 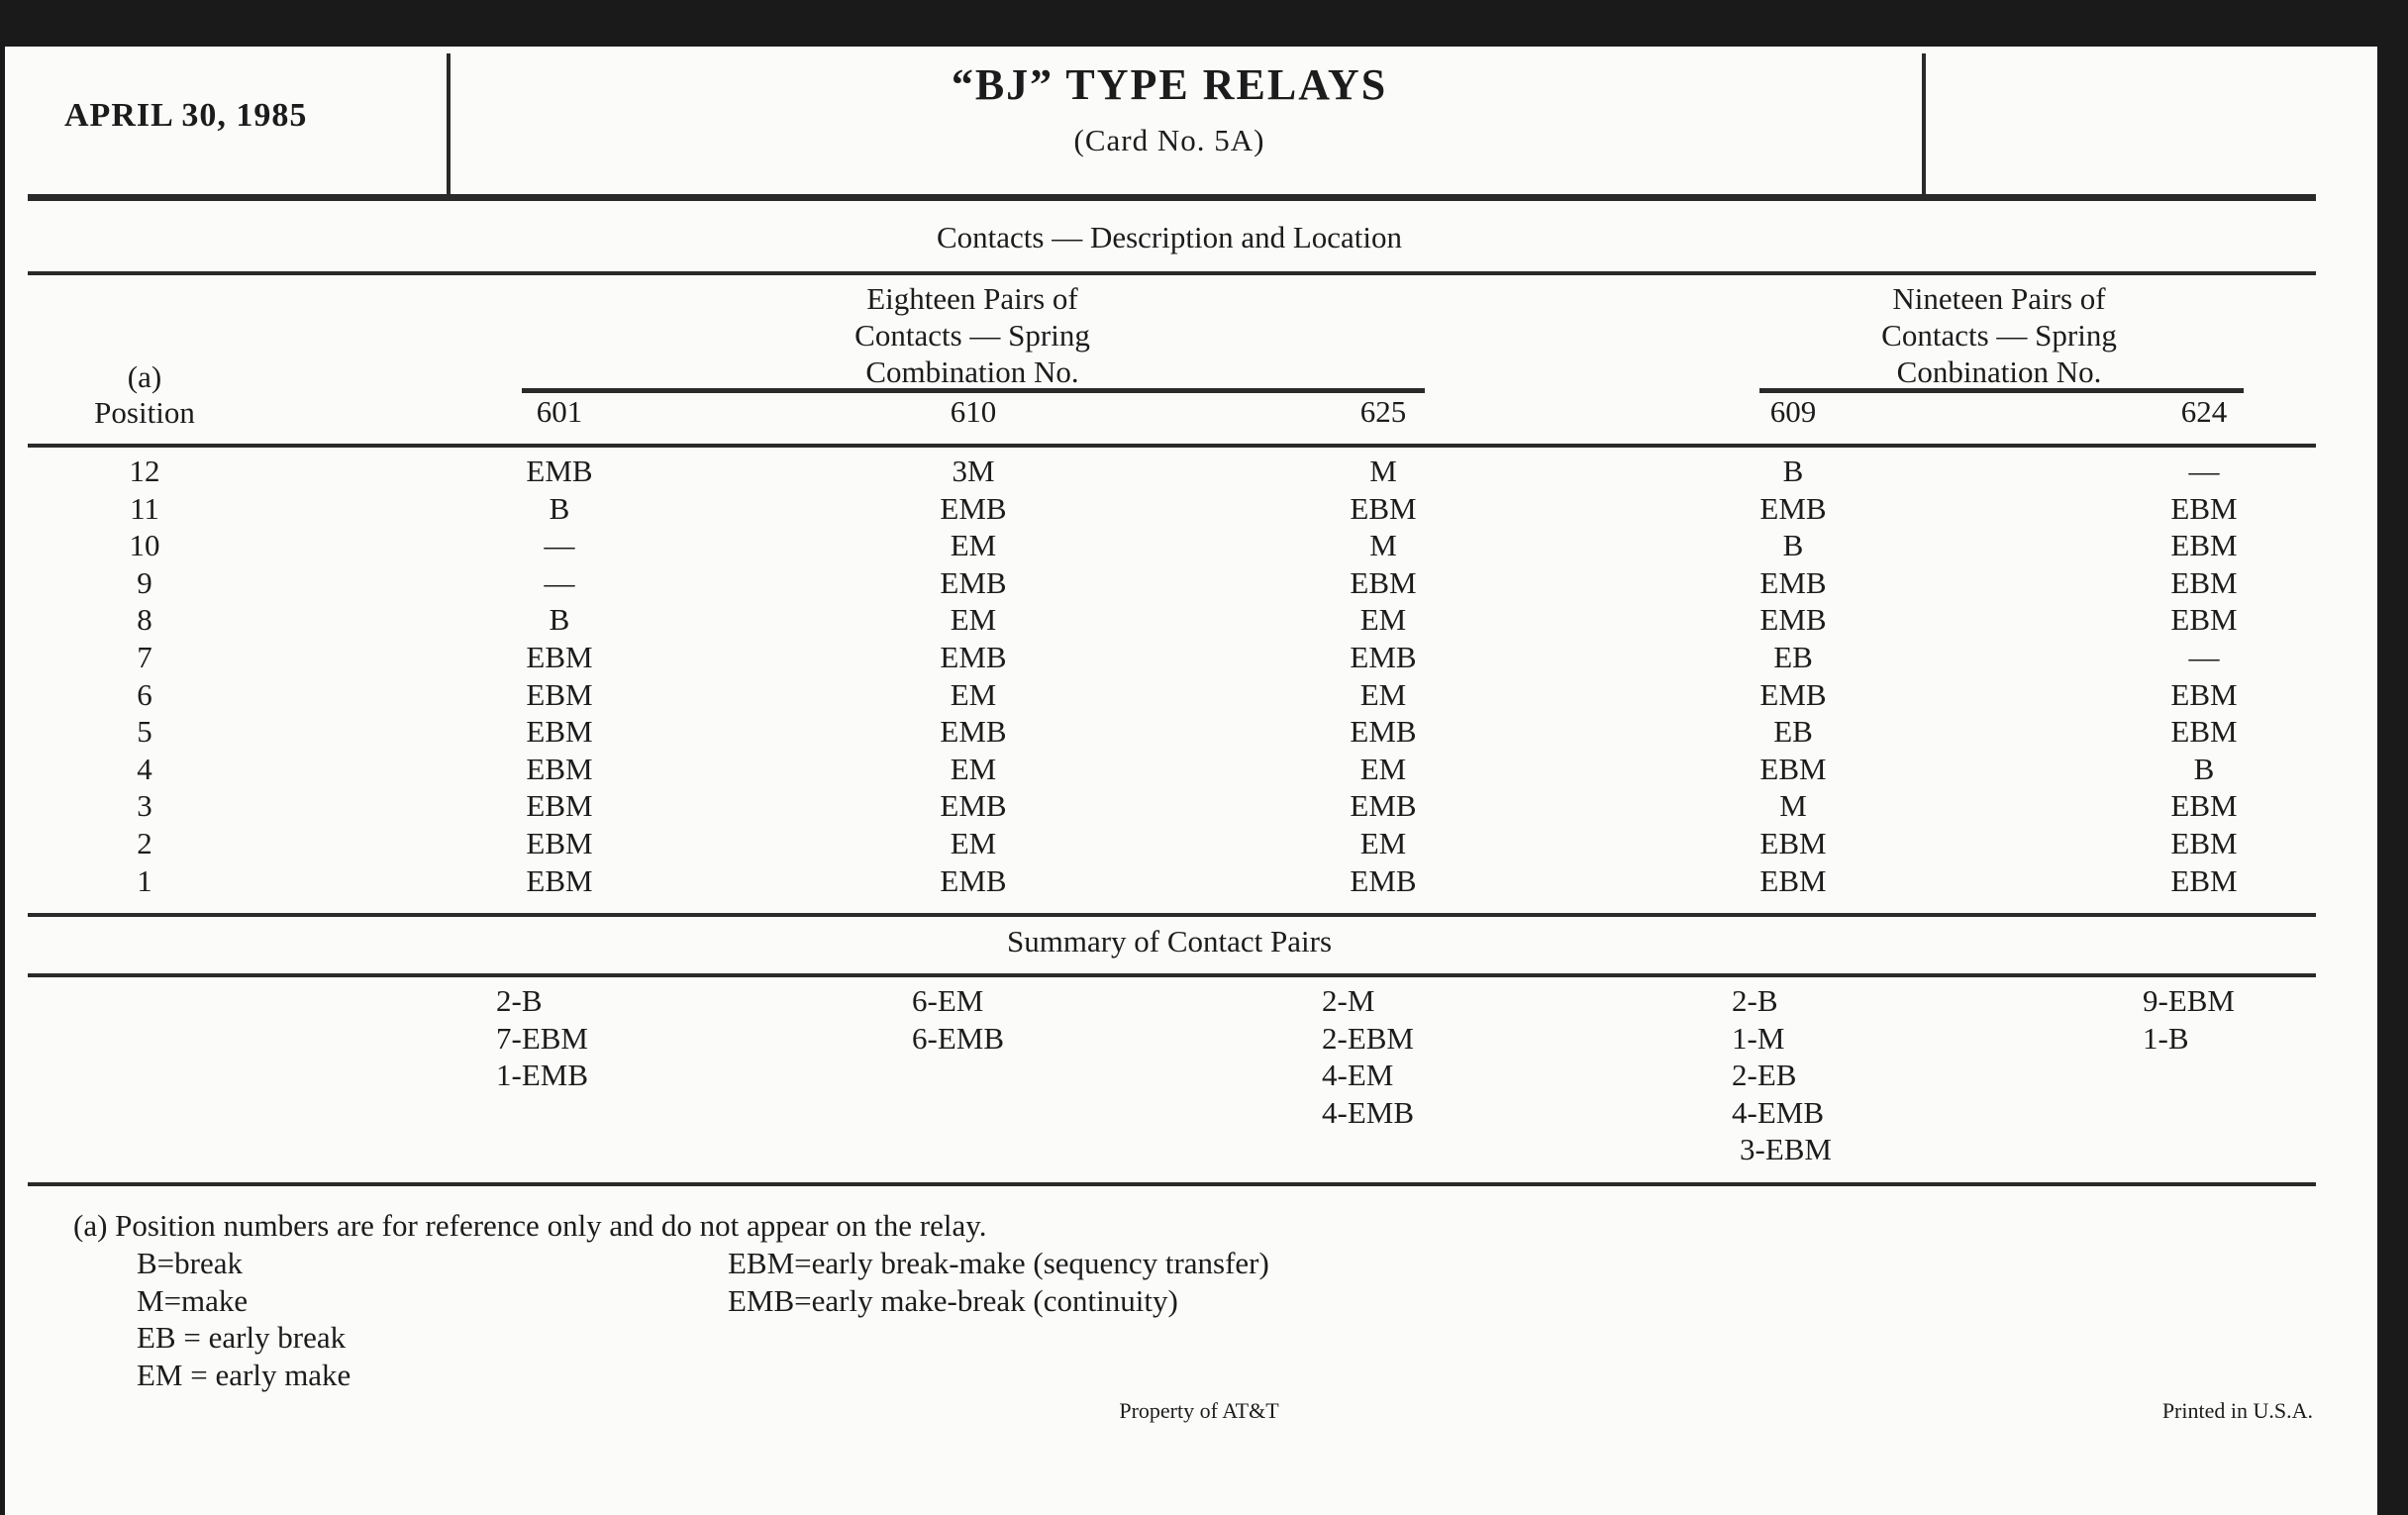 I want to click on column-header: 625, so click(x=1383, y=411).